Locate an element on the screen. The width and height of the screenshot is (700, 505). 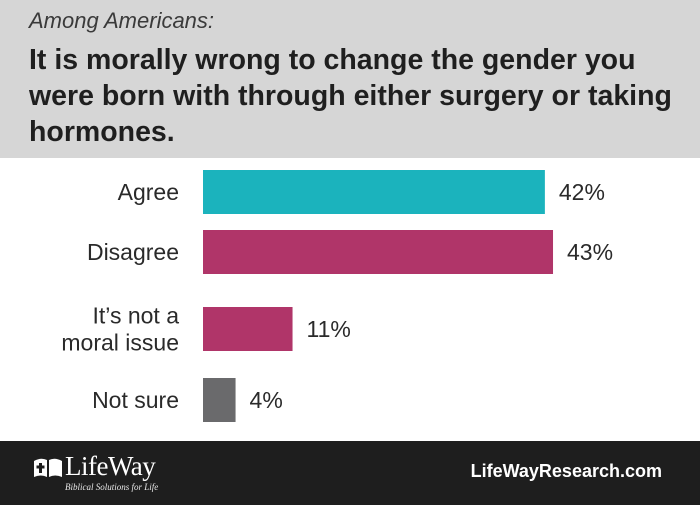
cross-book-icon is located at coordinates (48, 467).